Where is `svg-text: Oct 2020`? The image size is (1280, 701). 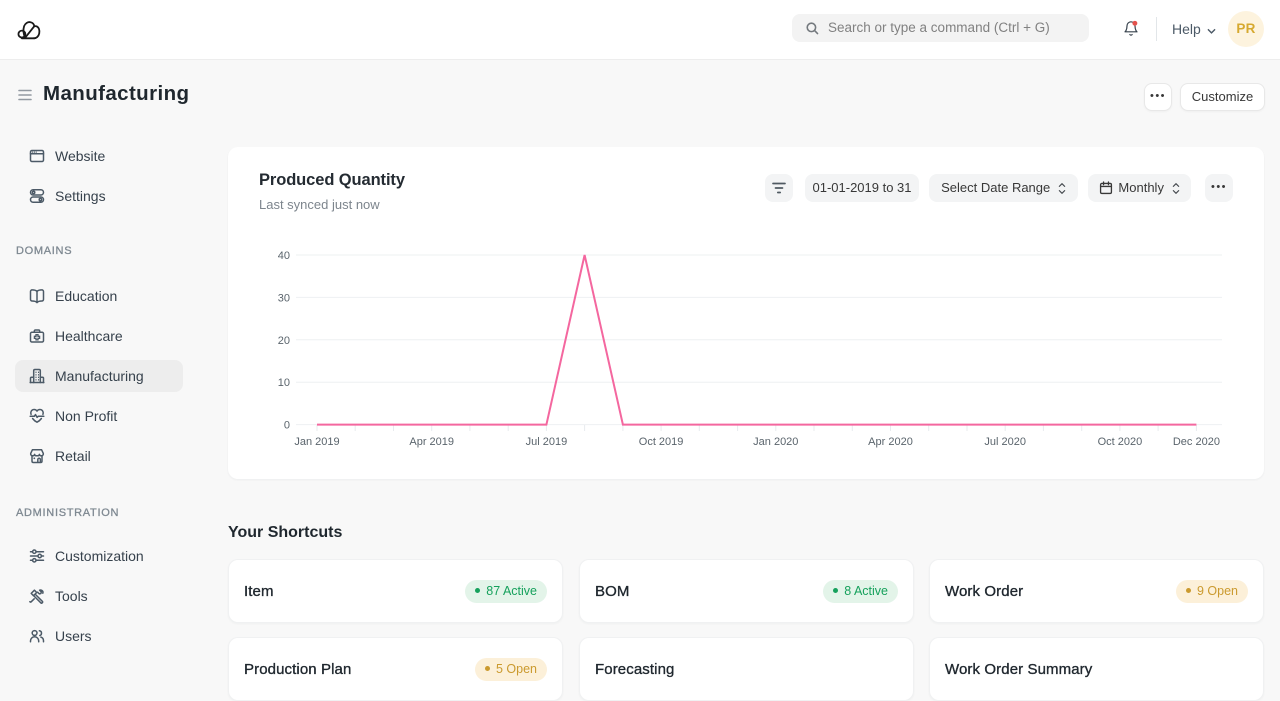 svg-text: Oct 2020 is located at coordinates (1120, 442).